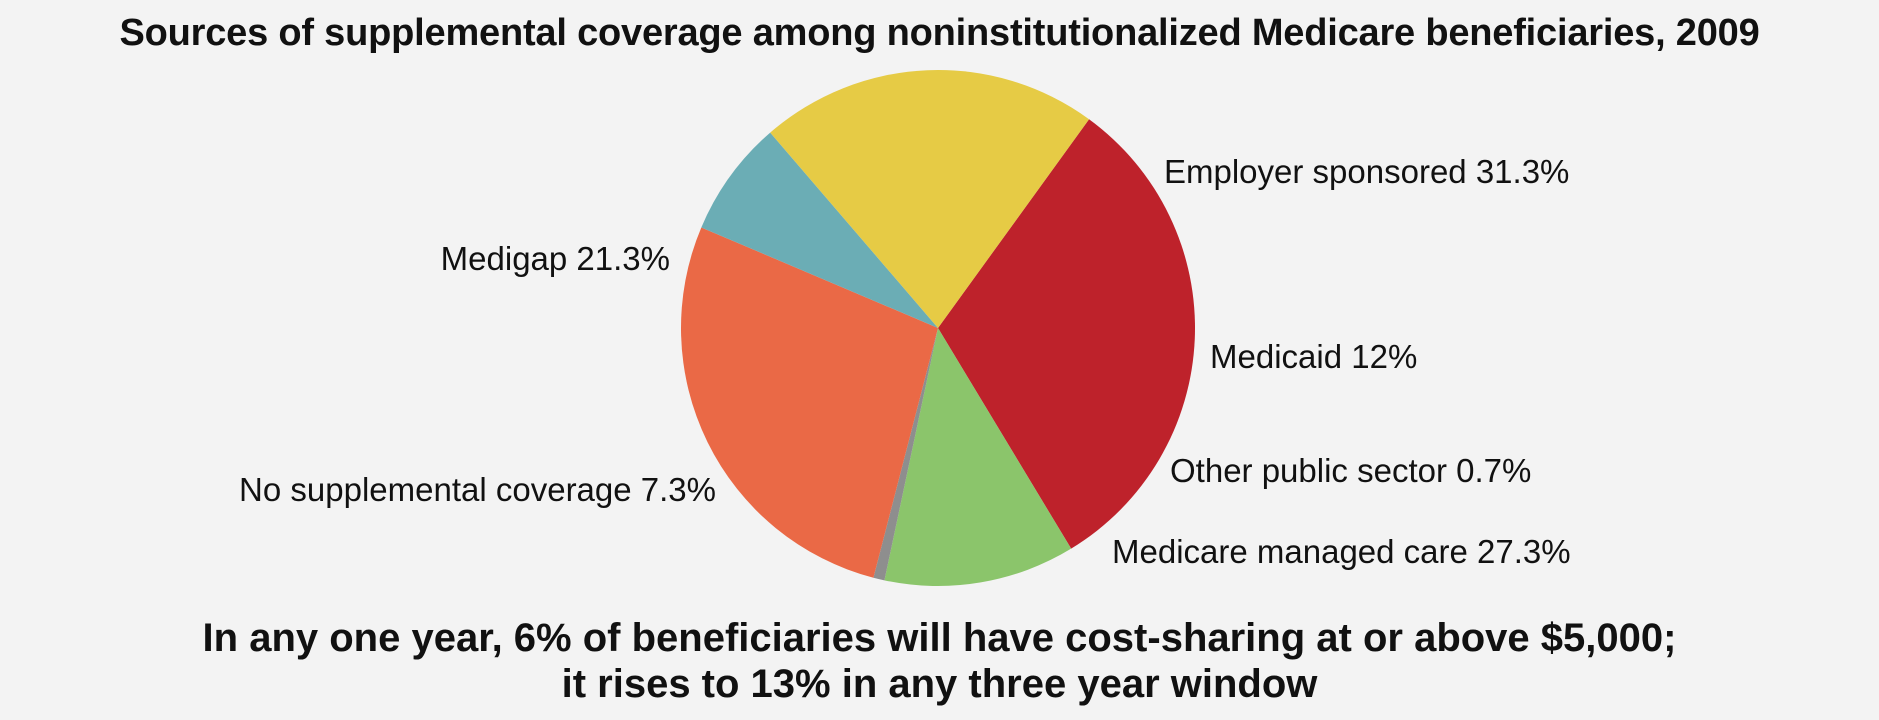 This screenshot has height=720, width=1879. What do you see at coordinates (1366, 171) in the screenshot?
I see `slice-label-employer-sponsored: Employer sponsored 31.3%` at bounding box center [1366, 171].